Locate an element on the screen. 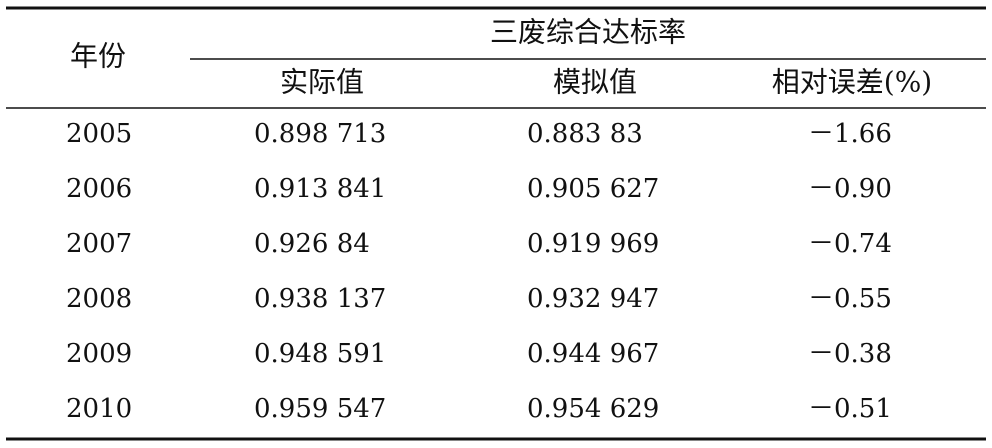  year-cell: 2006 is located at coordinates (99, 189).